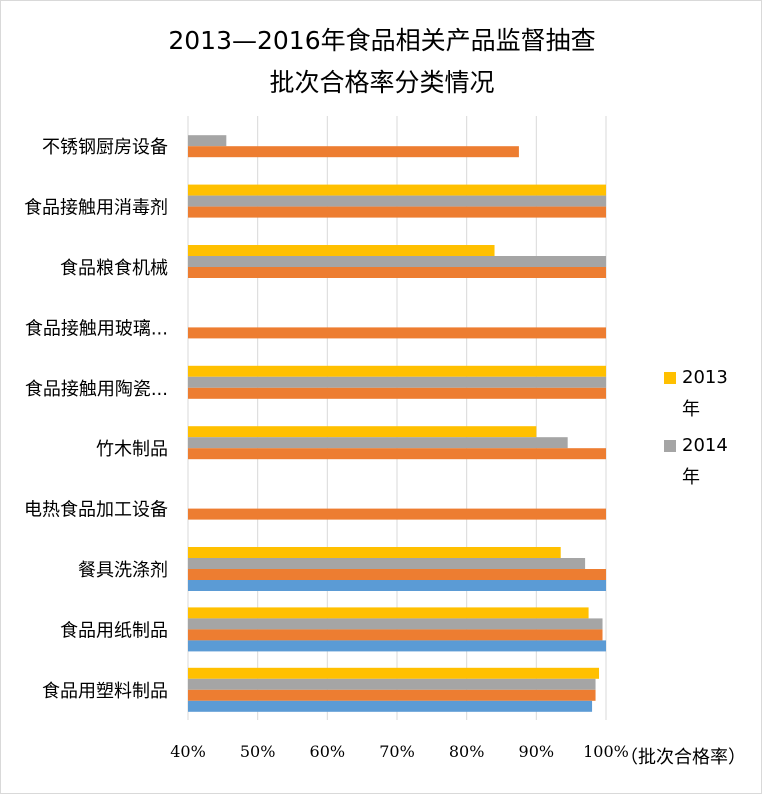 Image resolution: width=764 pixels, height=796 pixels. What do you see at coordinates (188, 751) in the screenshot?
I see `x-tick-label-0: 40%` at bounding box center [188, 751].